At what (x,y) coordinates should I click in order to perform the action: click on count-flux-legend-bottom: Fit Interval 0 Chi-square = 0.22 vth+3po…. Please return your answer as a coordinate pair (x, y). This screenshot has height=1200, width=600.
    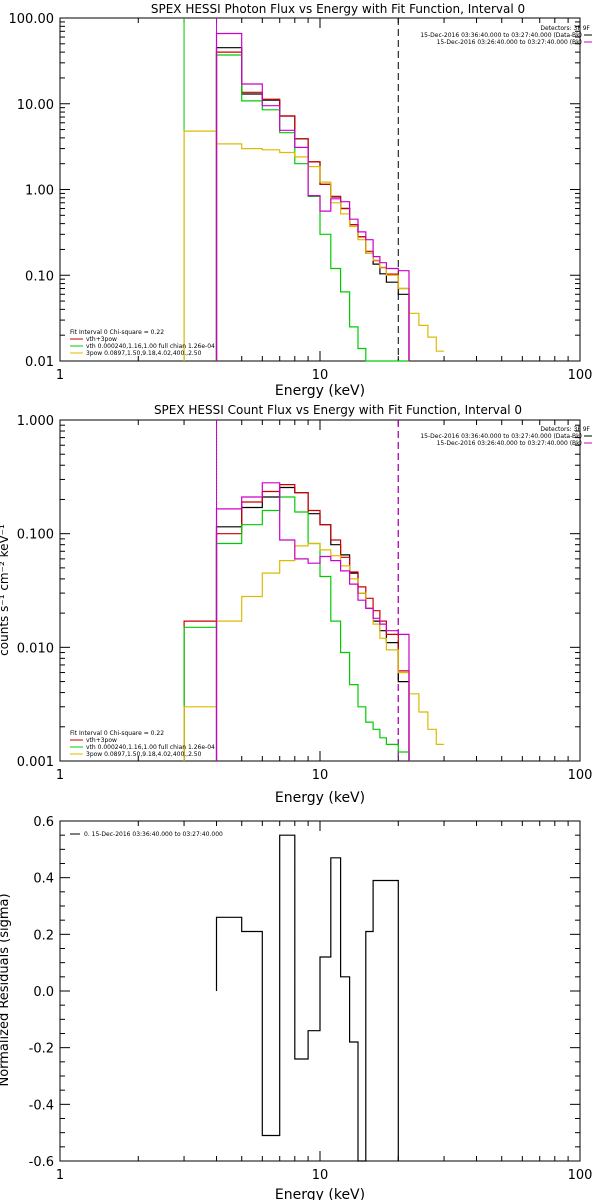
    Looking at the image, I should click on (142, 744).